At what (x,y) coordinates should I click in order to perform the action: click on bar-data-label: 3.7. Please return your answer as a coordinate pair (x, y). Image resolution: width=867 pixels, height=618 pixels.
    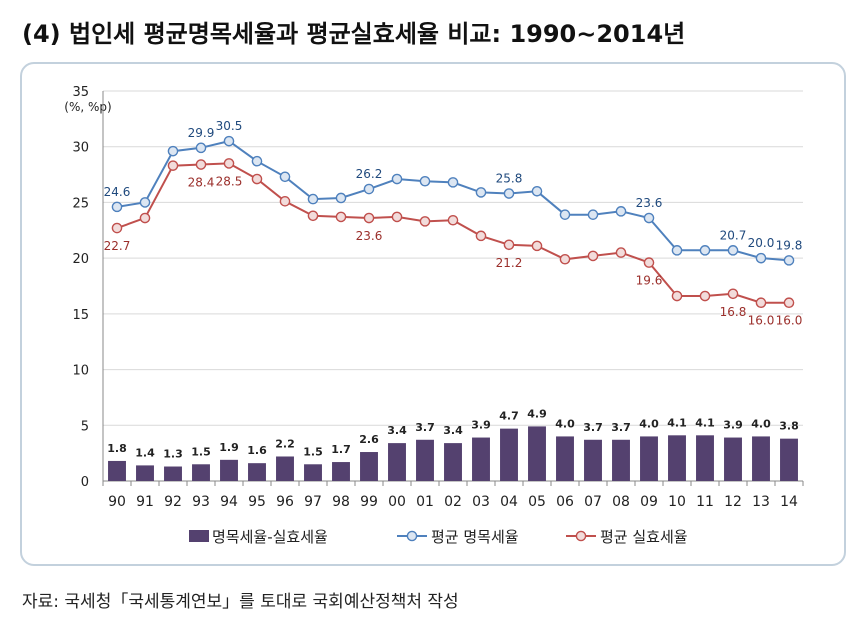
    Looking at the image, I should click on (425, 427).